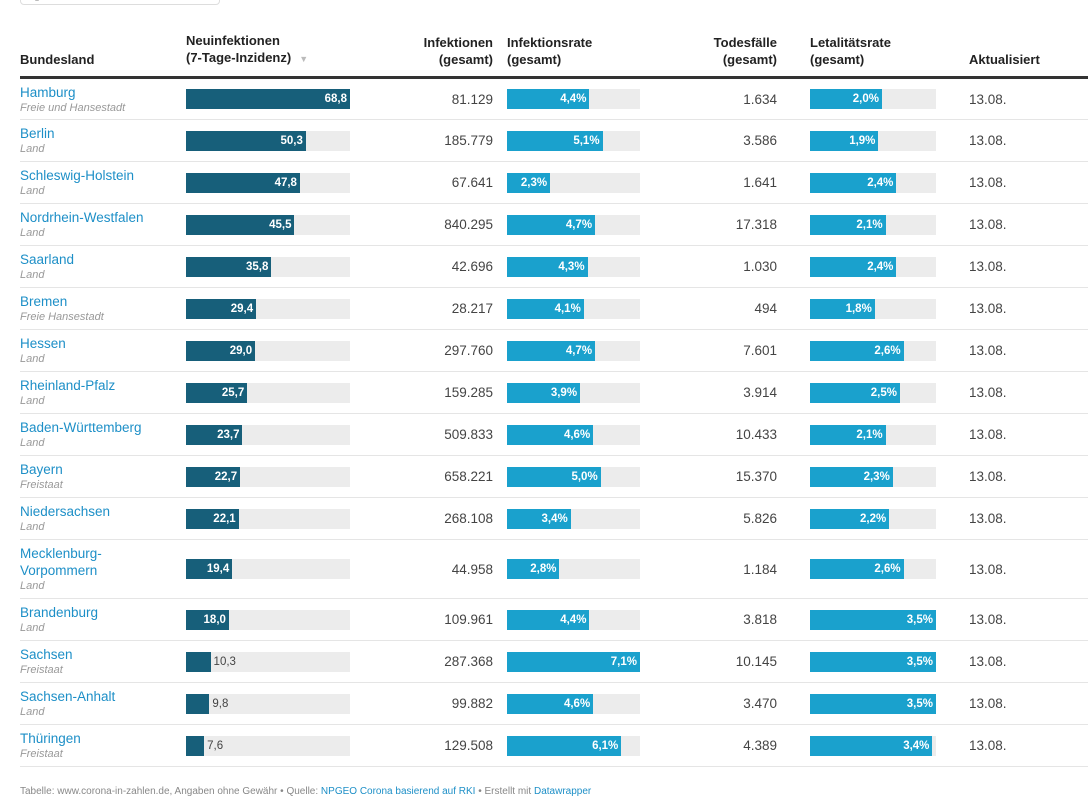  Describe the element at coordinates (215, 745) in the screenshot. I see `incidence-value: 7,6` at that location.